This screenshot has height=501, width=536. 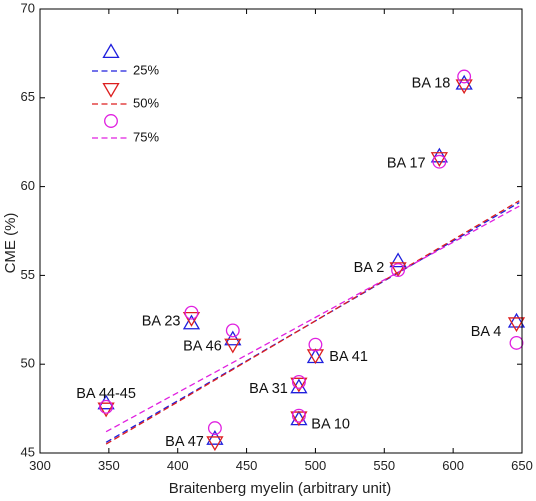 I want to click on point-label: BA 17, so click(x=406, y=163).